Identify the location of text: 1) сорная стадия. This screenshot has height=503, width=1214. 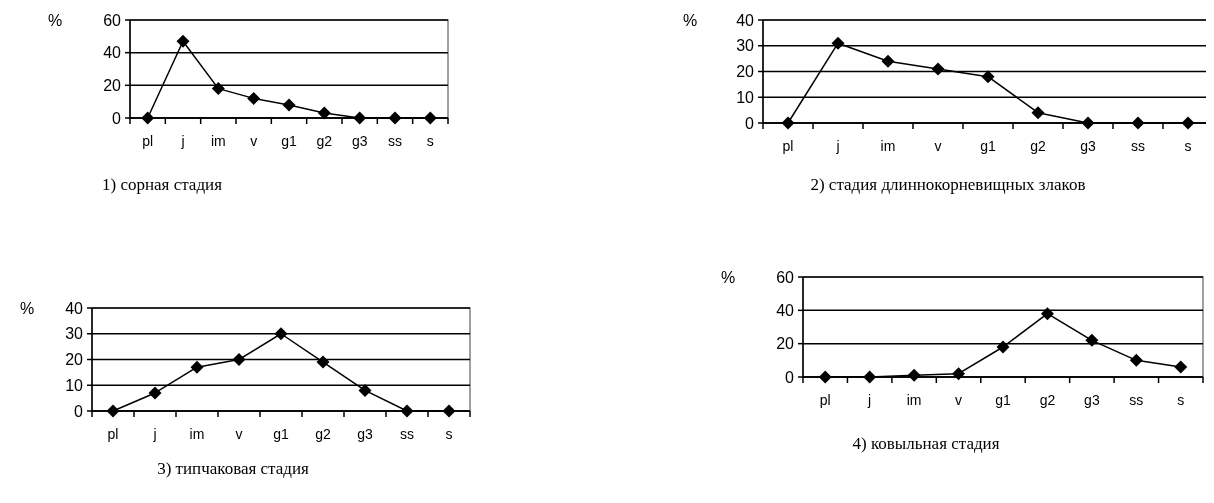
(162, 184).